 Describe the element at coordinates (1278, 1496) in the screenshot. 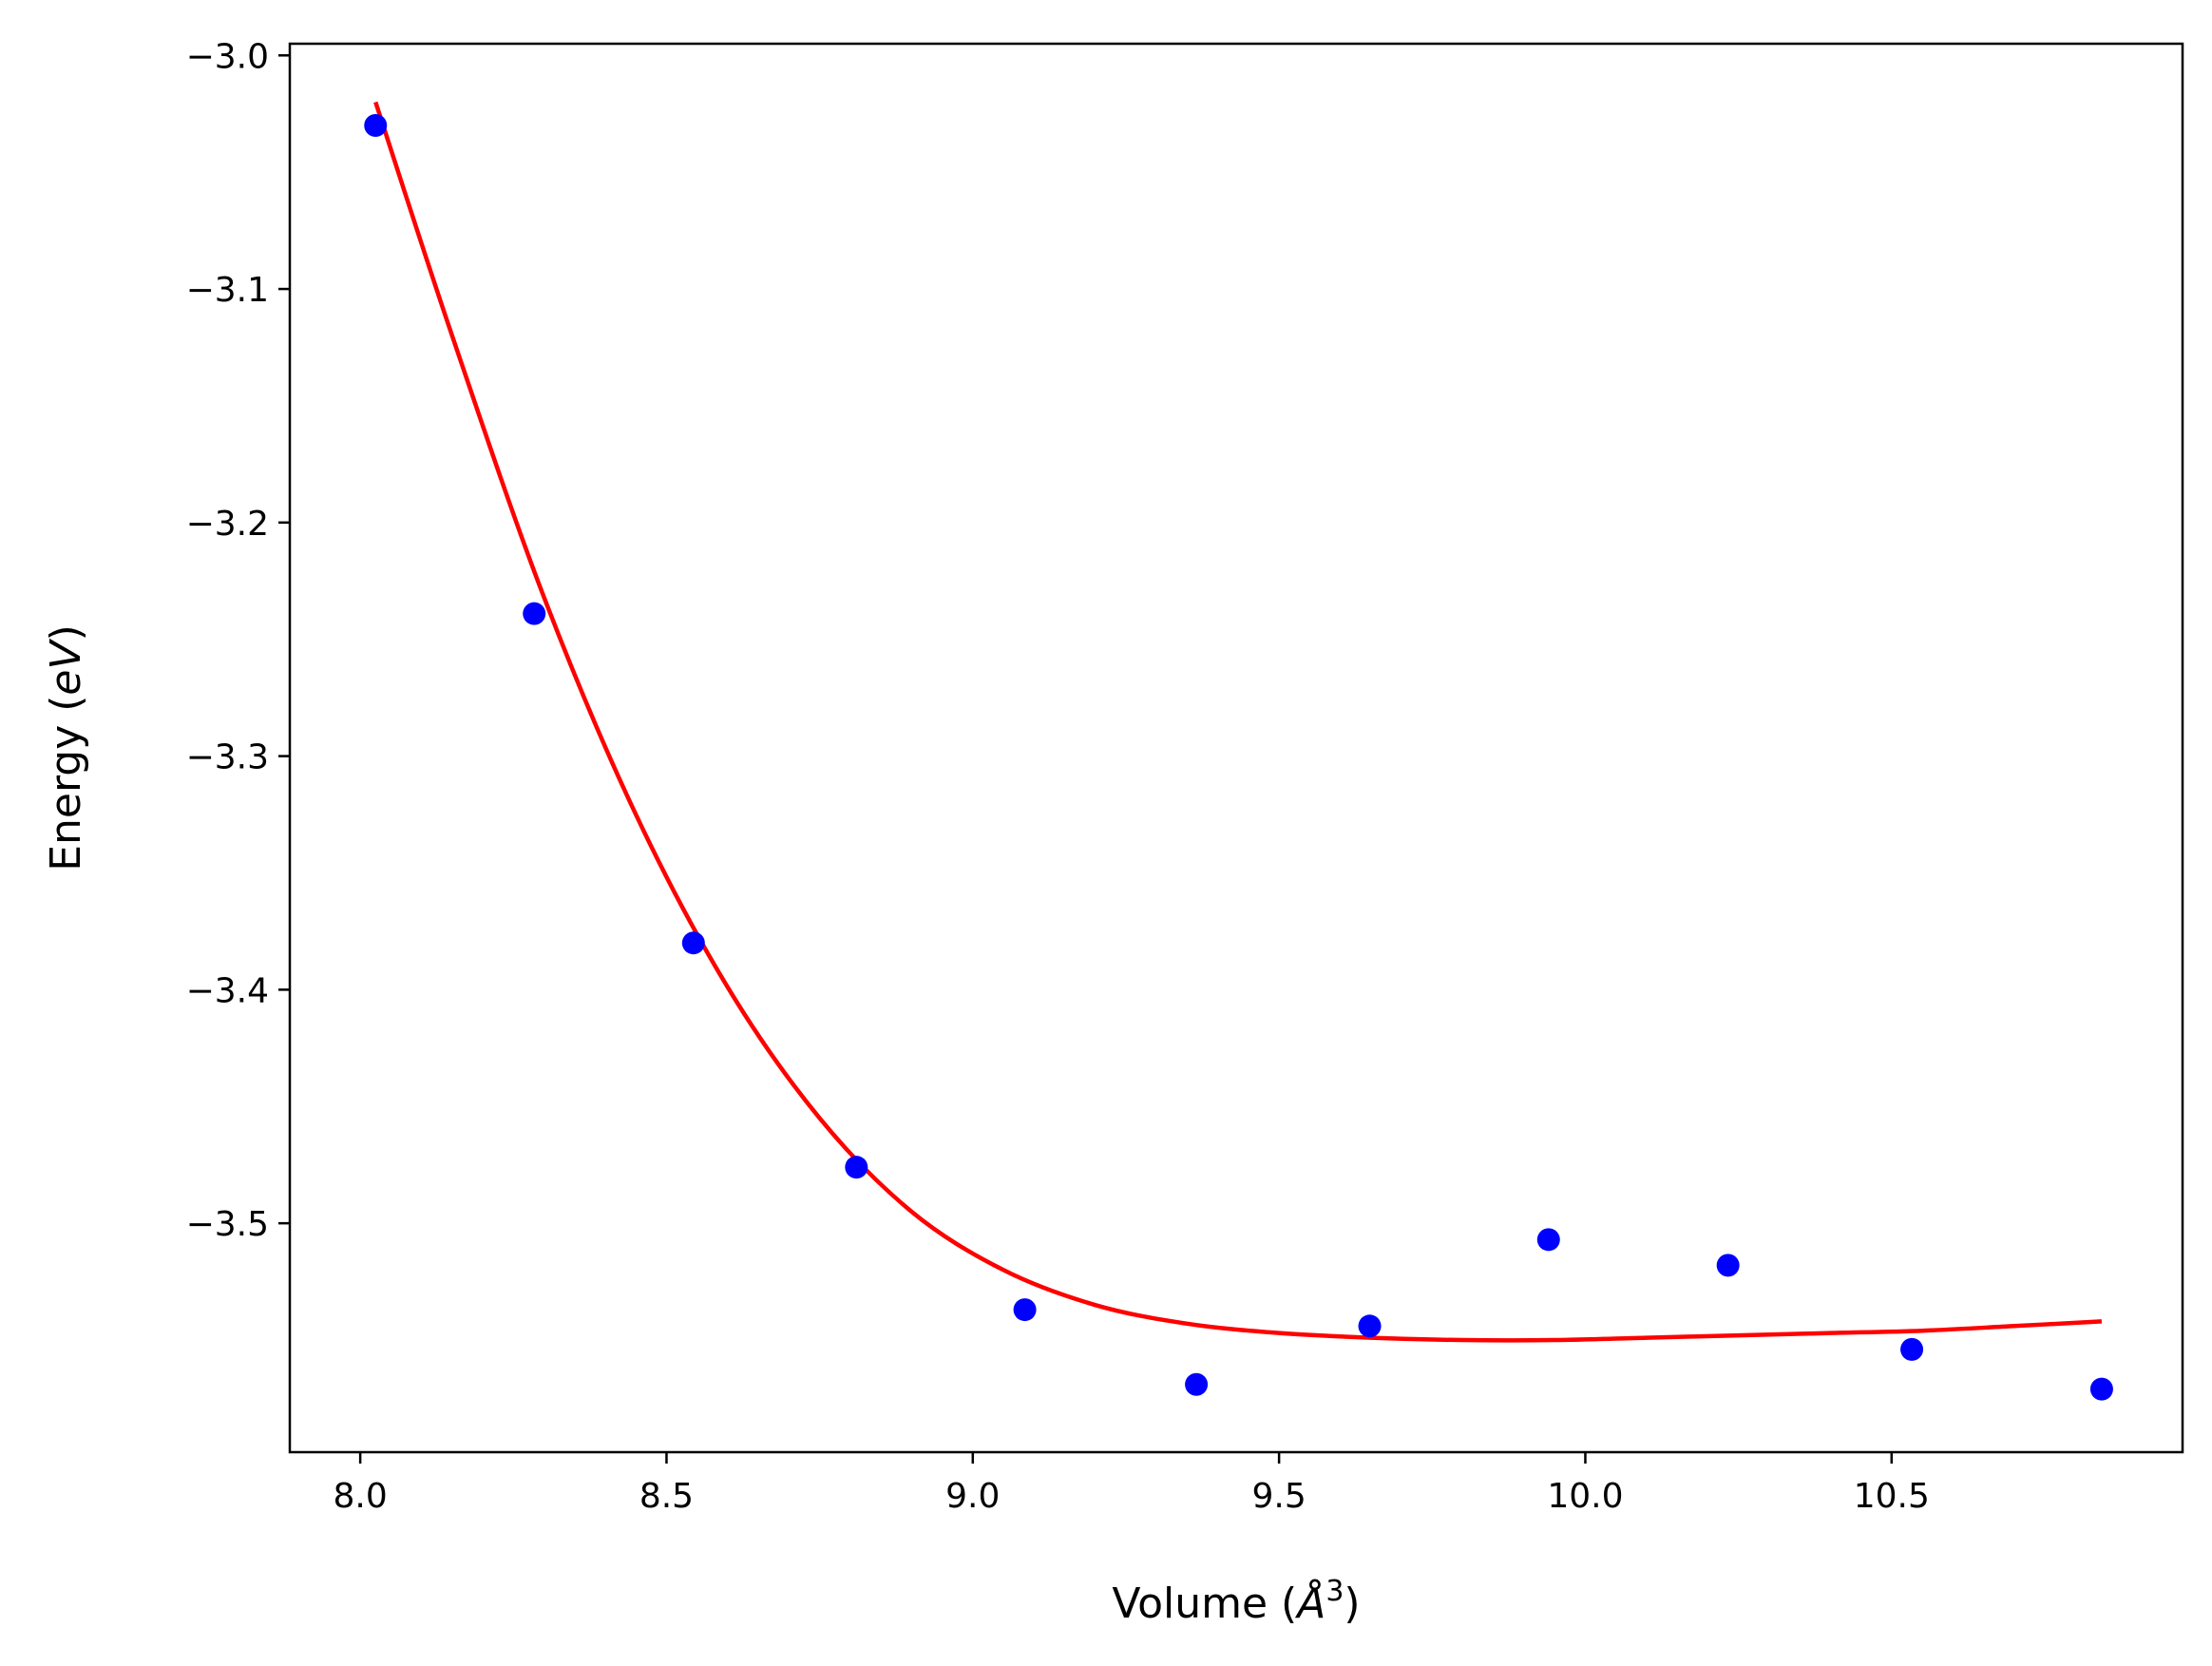

I see `x-tick-label: 9.5` at that location.